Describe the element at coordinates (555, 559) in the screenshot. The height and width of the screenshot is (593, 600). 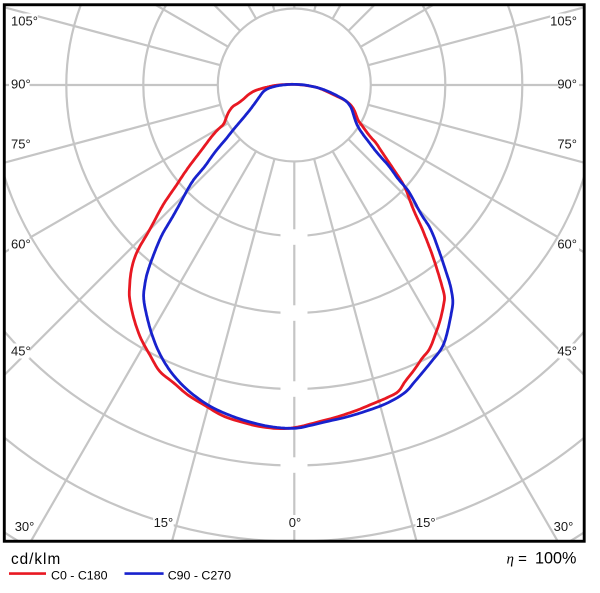
I see `svg-text: 100%` at that location.